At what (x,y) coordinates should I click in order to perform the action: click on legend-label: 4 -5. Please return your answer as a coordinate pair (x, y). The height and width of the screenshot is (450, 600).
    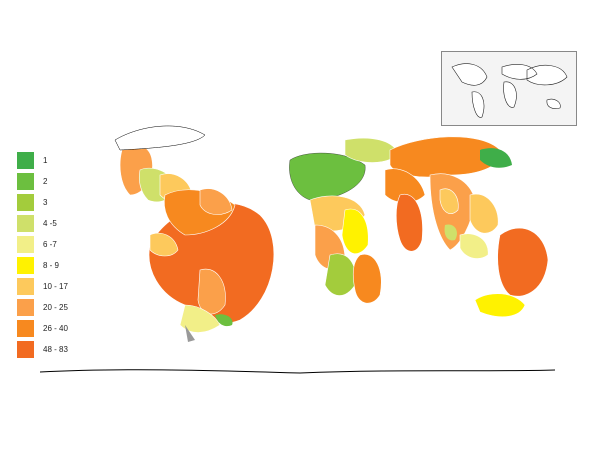
    Looking at the image, I should click on (50, 223).